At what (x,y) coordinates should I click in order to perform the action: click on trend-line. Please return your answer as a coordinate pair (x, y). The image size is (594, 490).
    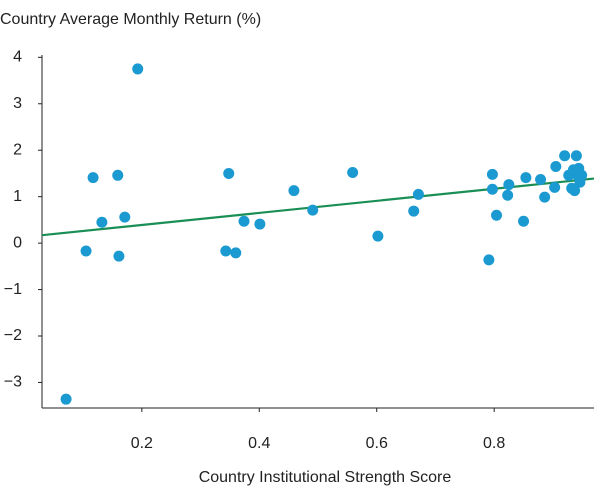
    Looking at the image, I should click on (317, 207).